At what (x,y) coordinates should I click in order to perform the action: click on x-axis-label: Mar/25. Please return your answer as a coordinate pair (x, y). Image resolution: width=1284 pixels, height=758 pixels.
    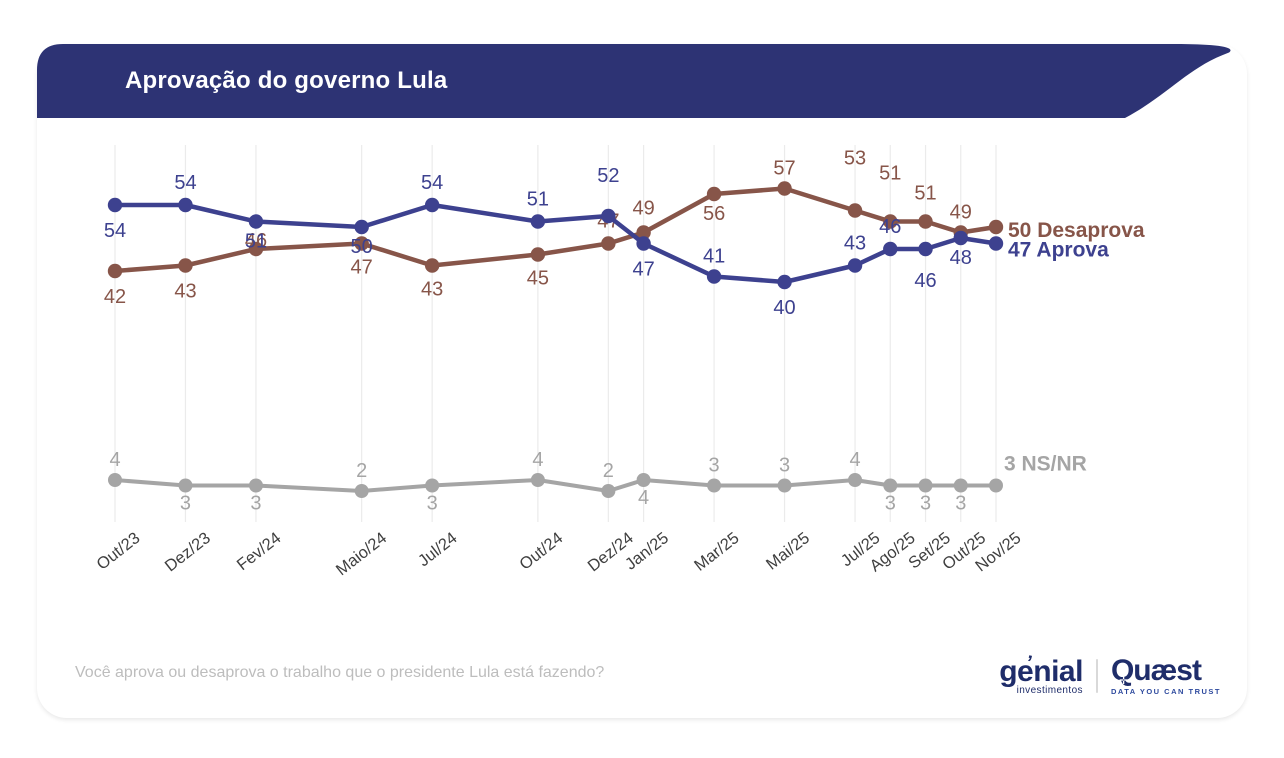
    Looking at the image, I should click on (717, 552).